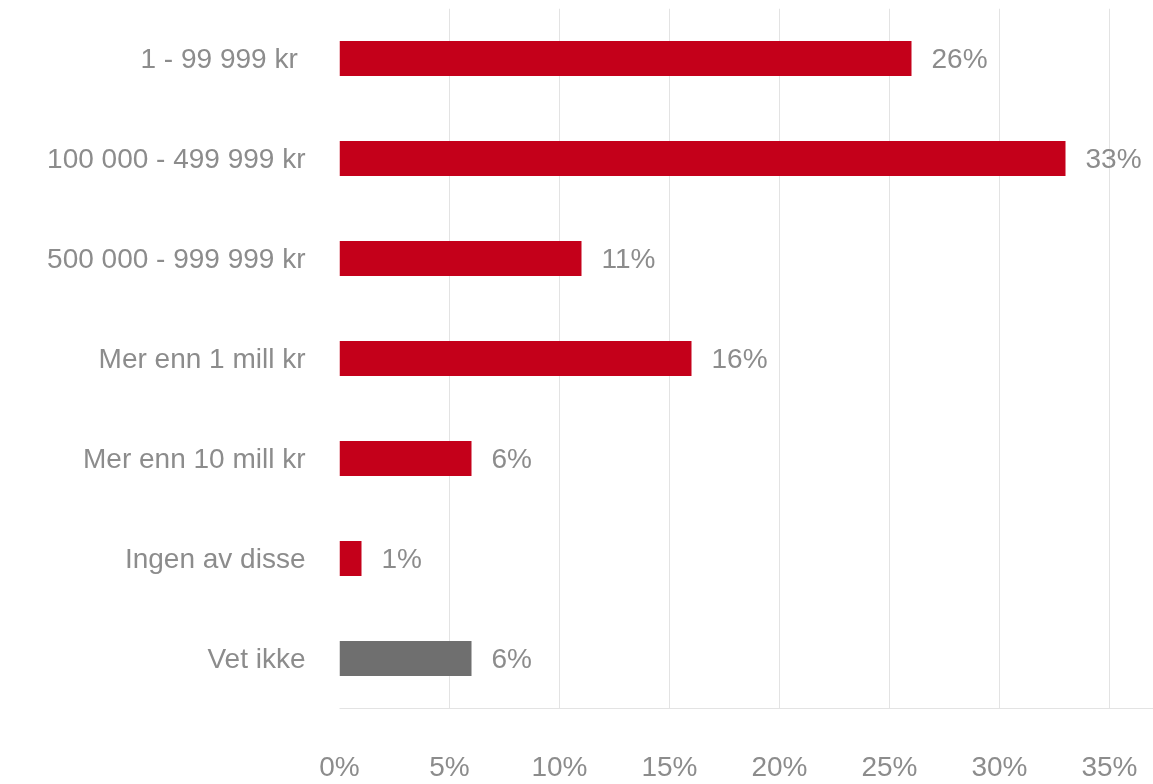 The height and width of the screenshot is (784, 1153). What do you see at coordinates (401, 558) in the screenshot?
I see `data-label: 1%` at bounding box center [401, 558].